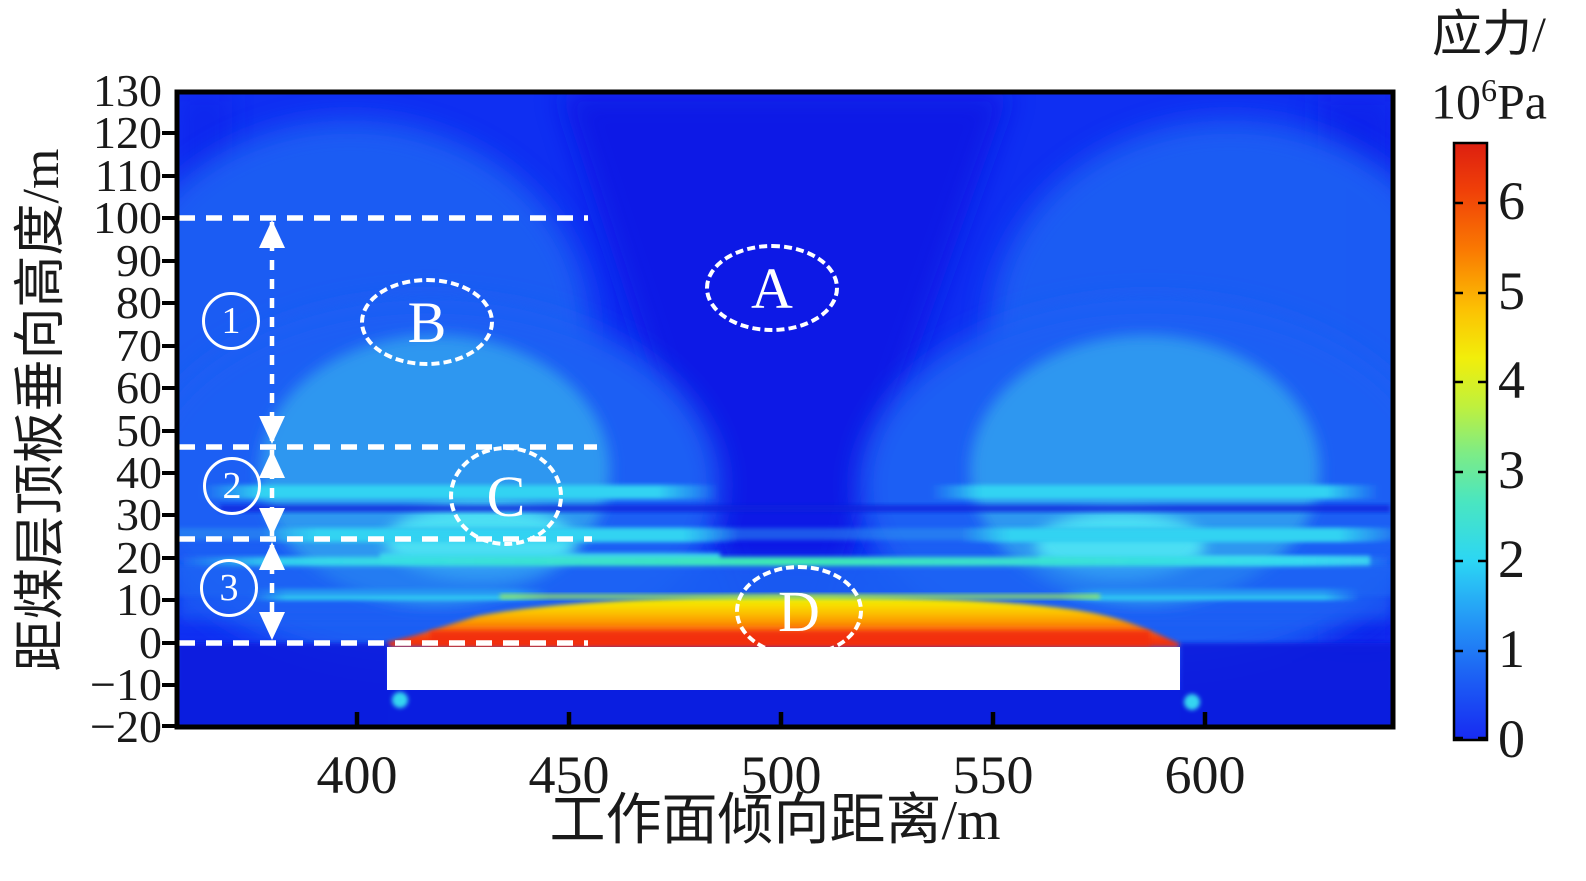 This screenshot has height=881, width=1586. Describe the element at coordinates (126, 726) in the screenshot. I see `y-tick-m20: −20` at that location.